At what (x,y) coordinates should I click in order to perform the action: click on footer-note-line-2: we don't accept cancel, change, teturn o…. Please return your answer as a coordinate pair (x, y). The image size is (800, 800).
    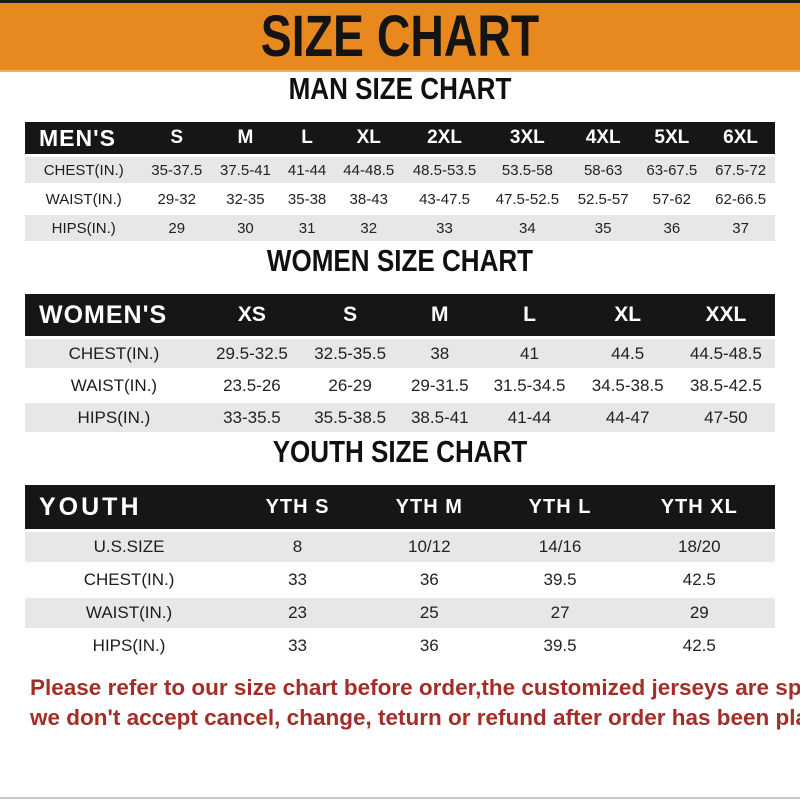
    Looking at the image, I should click on (415, 718).